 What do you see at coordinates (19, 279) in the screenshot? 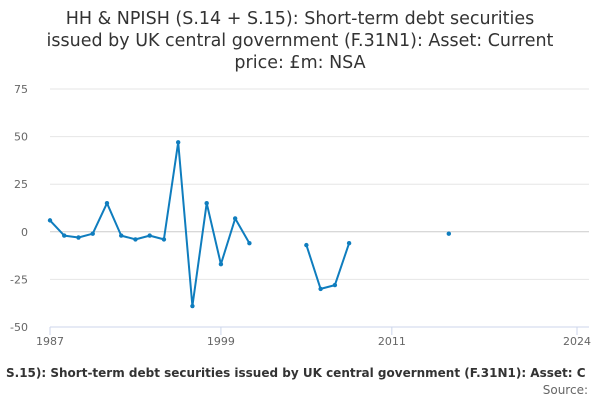
I see `y-tick-label-4: -25` at bounding box center [19, 279].